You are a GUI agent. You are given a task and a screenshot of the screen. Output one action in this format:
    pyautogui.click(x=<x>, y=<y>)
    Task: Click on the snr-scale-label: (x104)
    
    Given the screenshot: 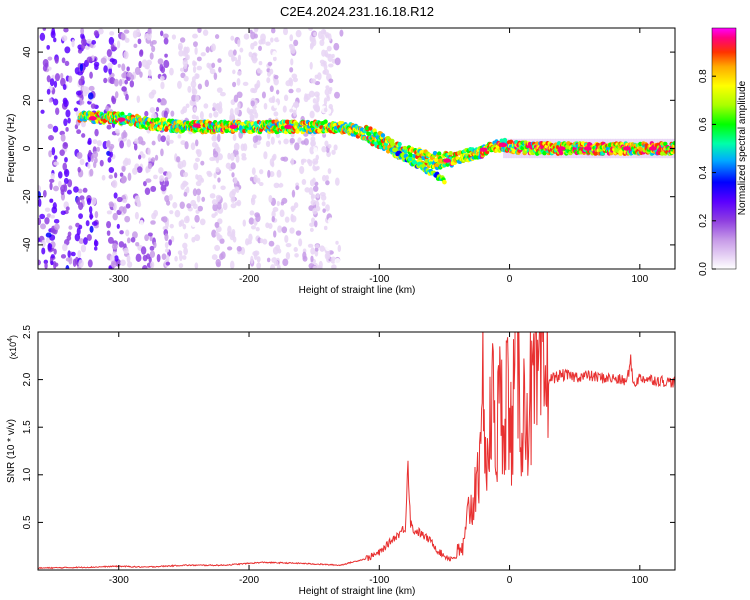 What is the action you would take?
    pyautogui.click(x=12, y=347)
    